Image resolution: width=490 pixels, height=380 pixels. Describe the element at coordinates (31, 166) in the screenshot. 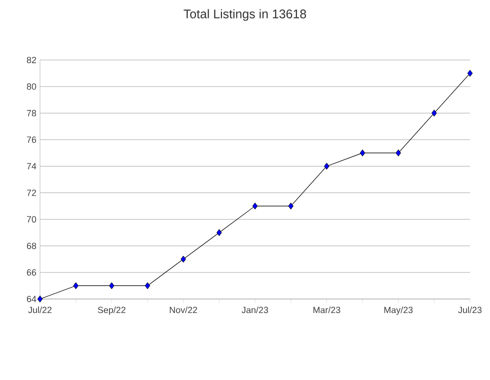

I see `y-tick-label: 74` at that location.